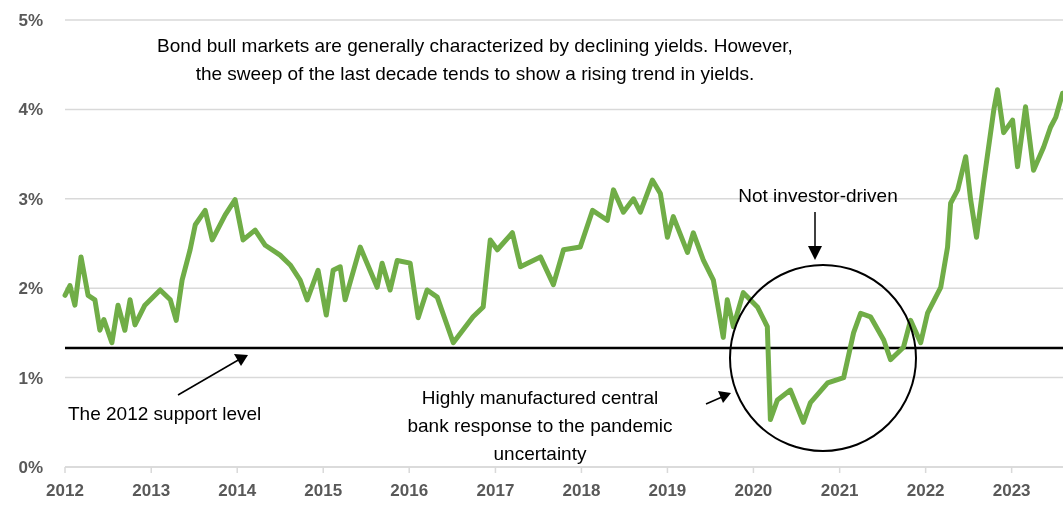 This screenshot has height=510, width=1063. What do you see at coordinates (30, 199) in the screenshot?
I see `y-tick-label: 3%` at bounding box center [30, 199].